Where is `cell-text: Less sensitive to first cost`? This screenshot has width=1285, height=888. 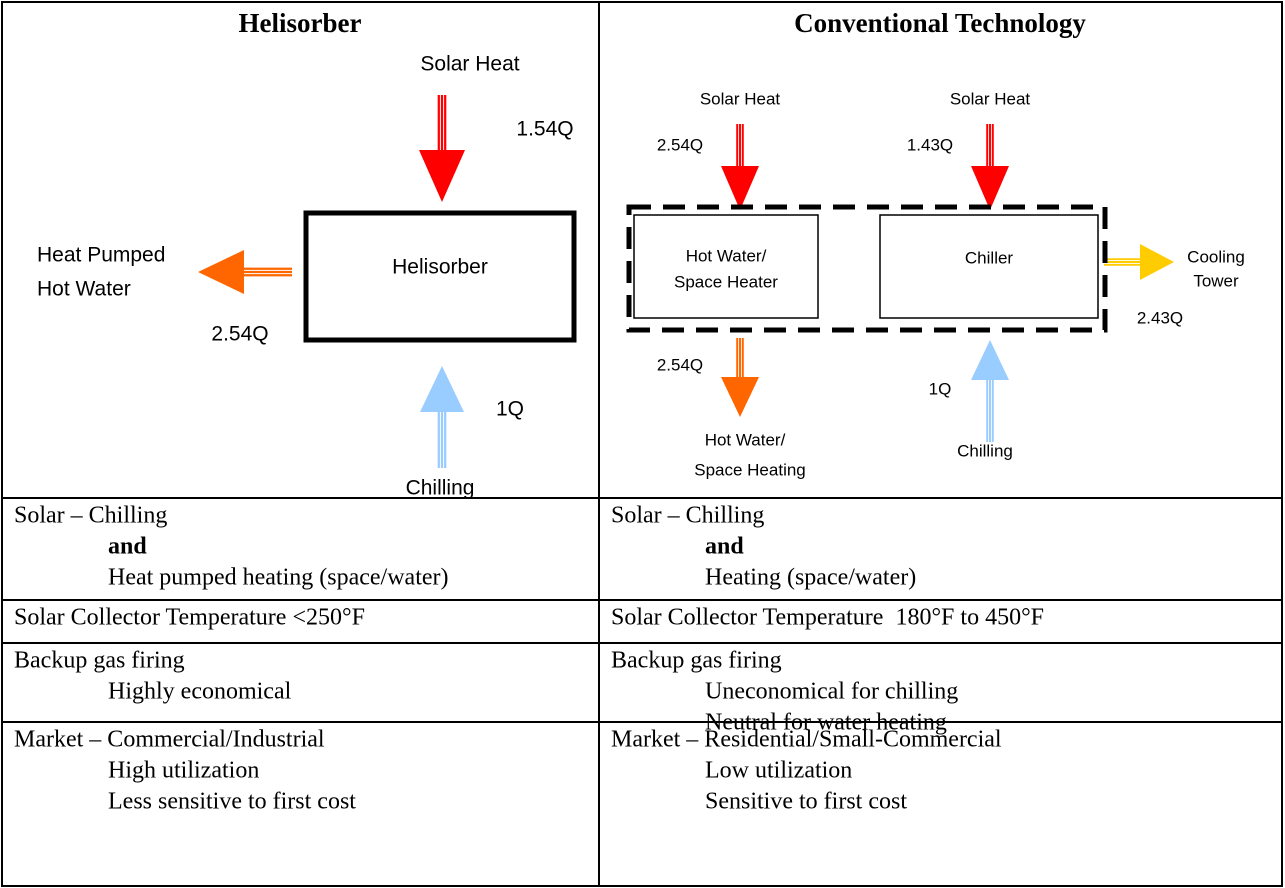 cell-text: Less sensitive to first cost is located at coordinates (232, 802).